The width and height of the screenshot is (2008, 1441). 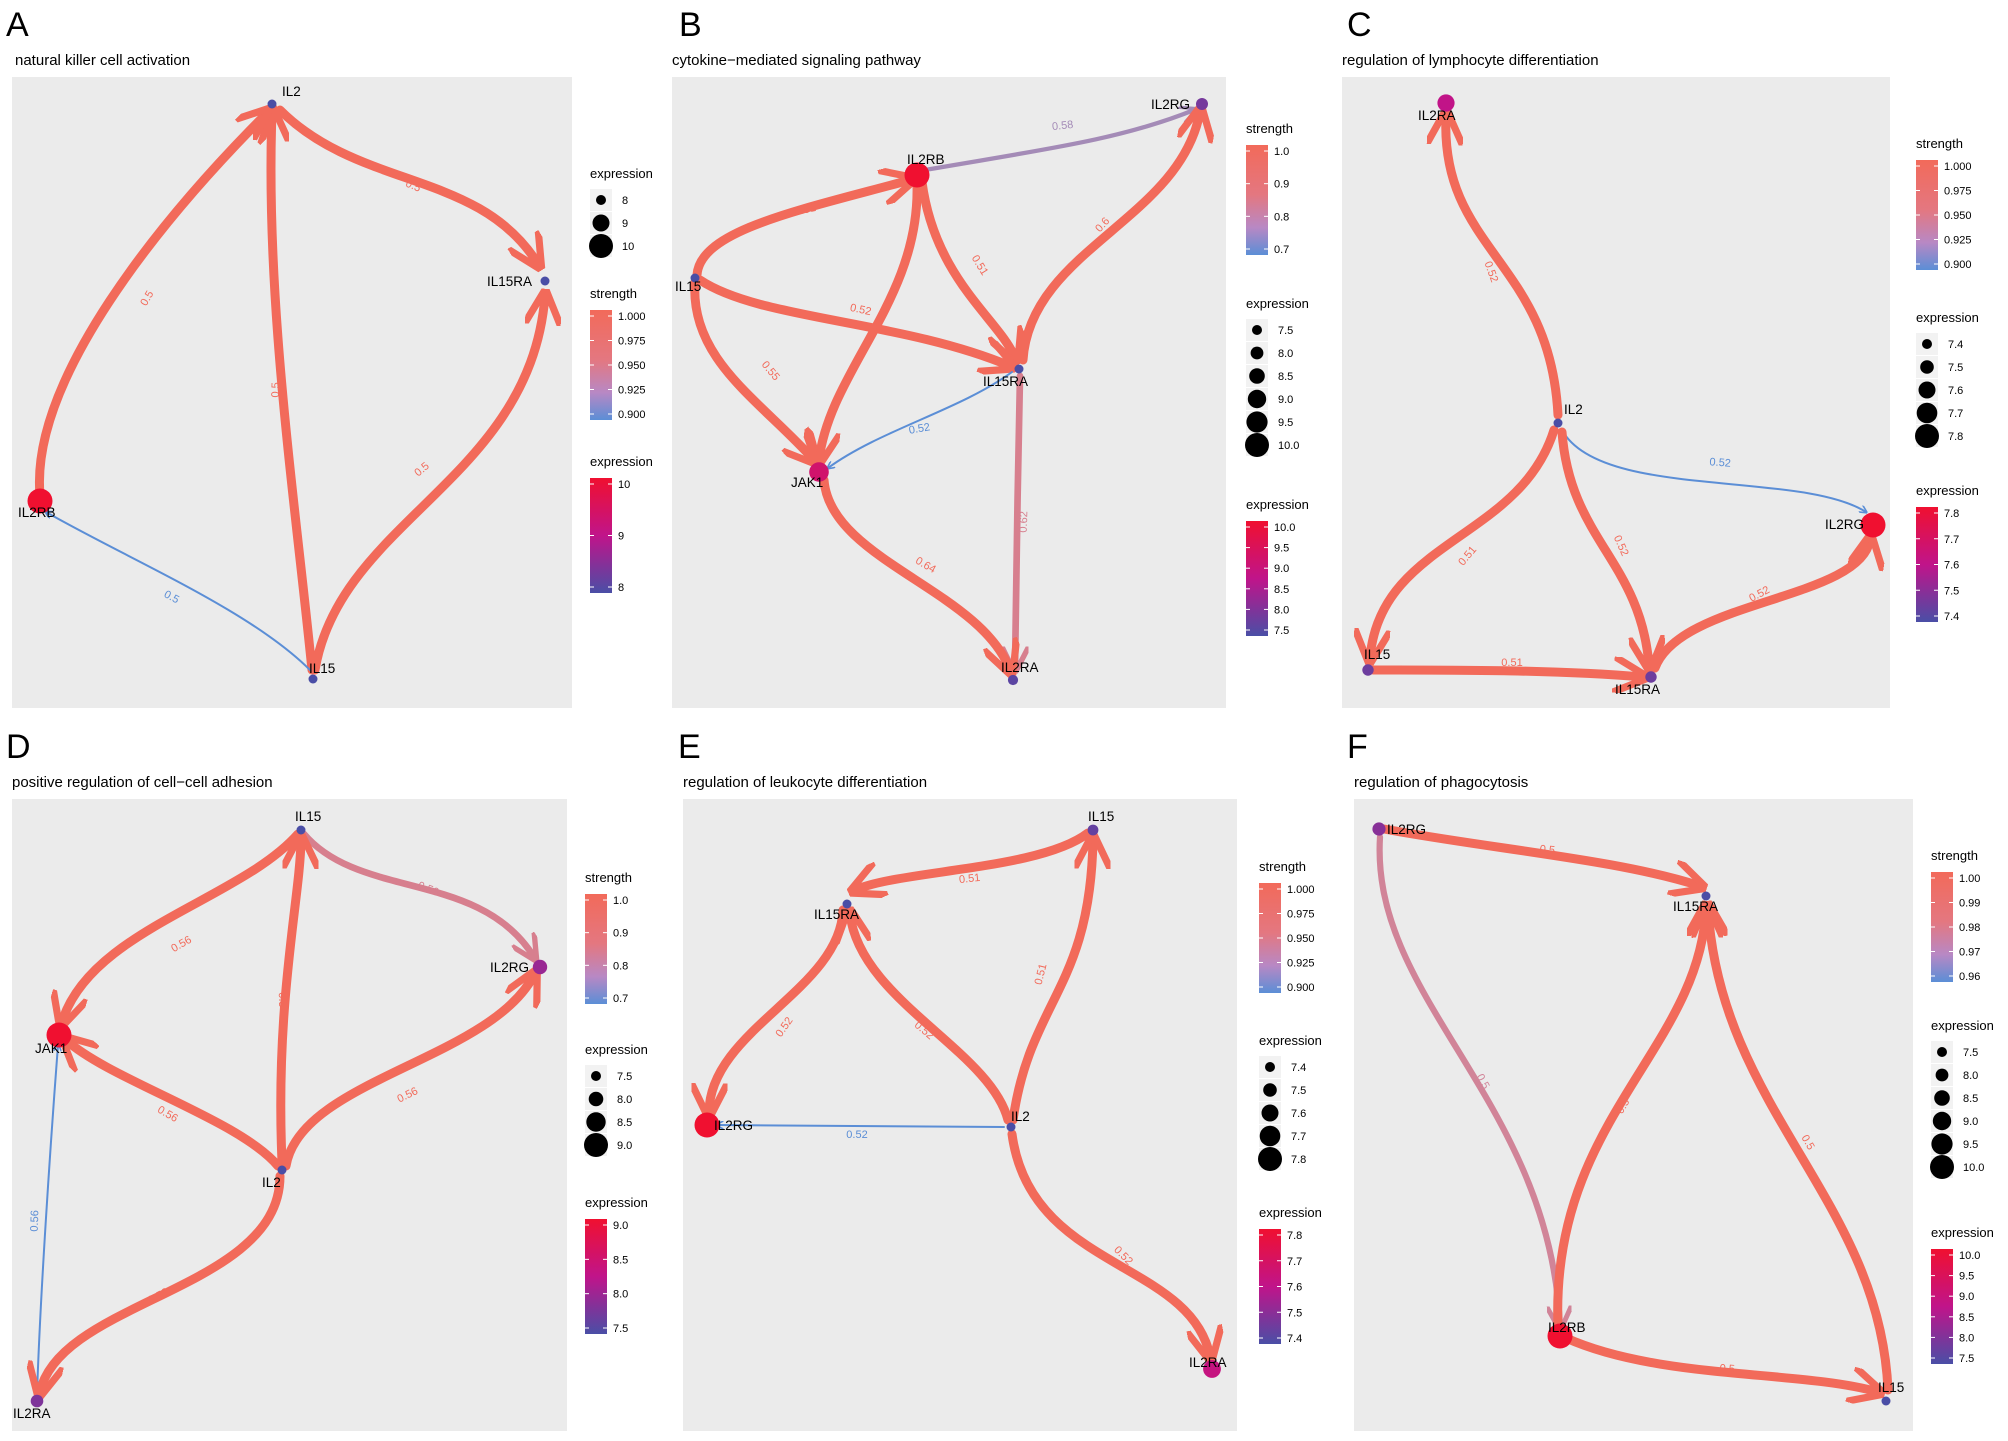 What do you see at coordinates (1287, 926) in the screenshot?
I see `legend-strength: strength 1.000 0.975 0.950 0.925 0.900` at bounding box center [1287, 926].